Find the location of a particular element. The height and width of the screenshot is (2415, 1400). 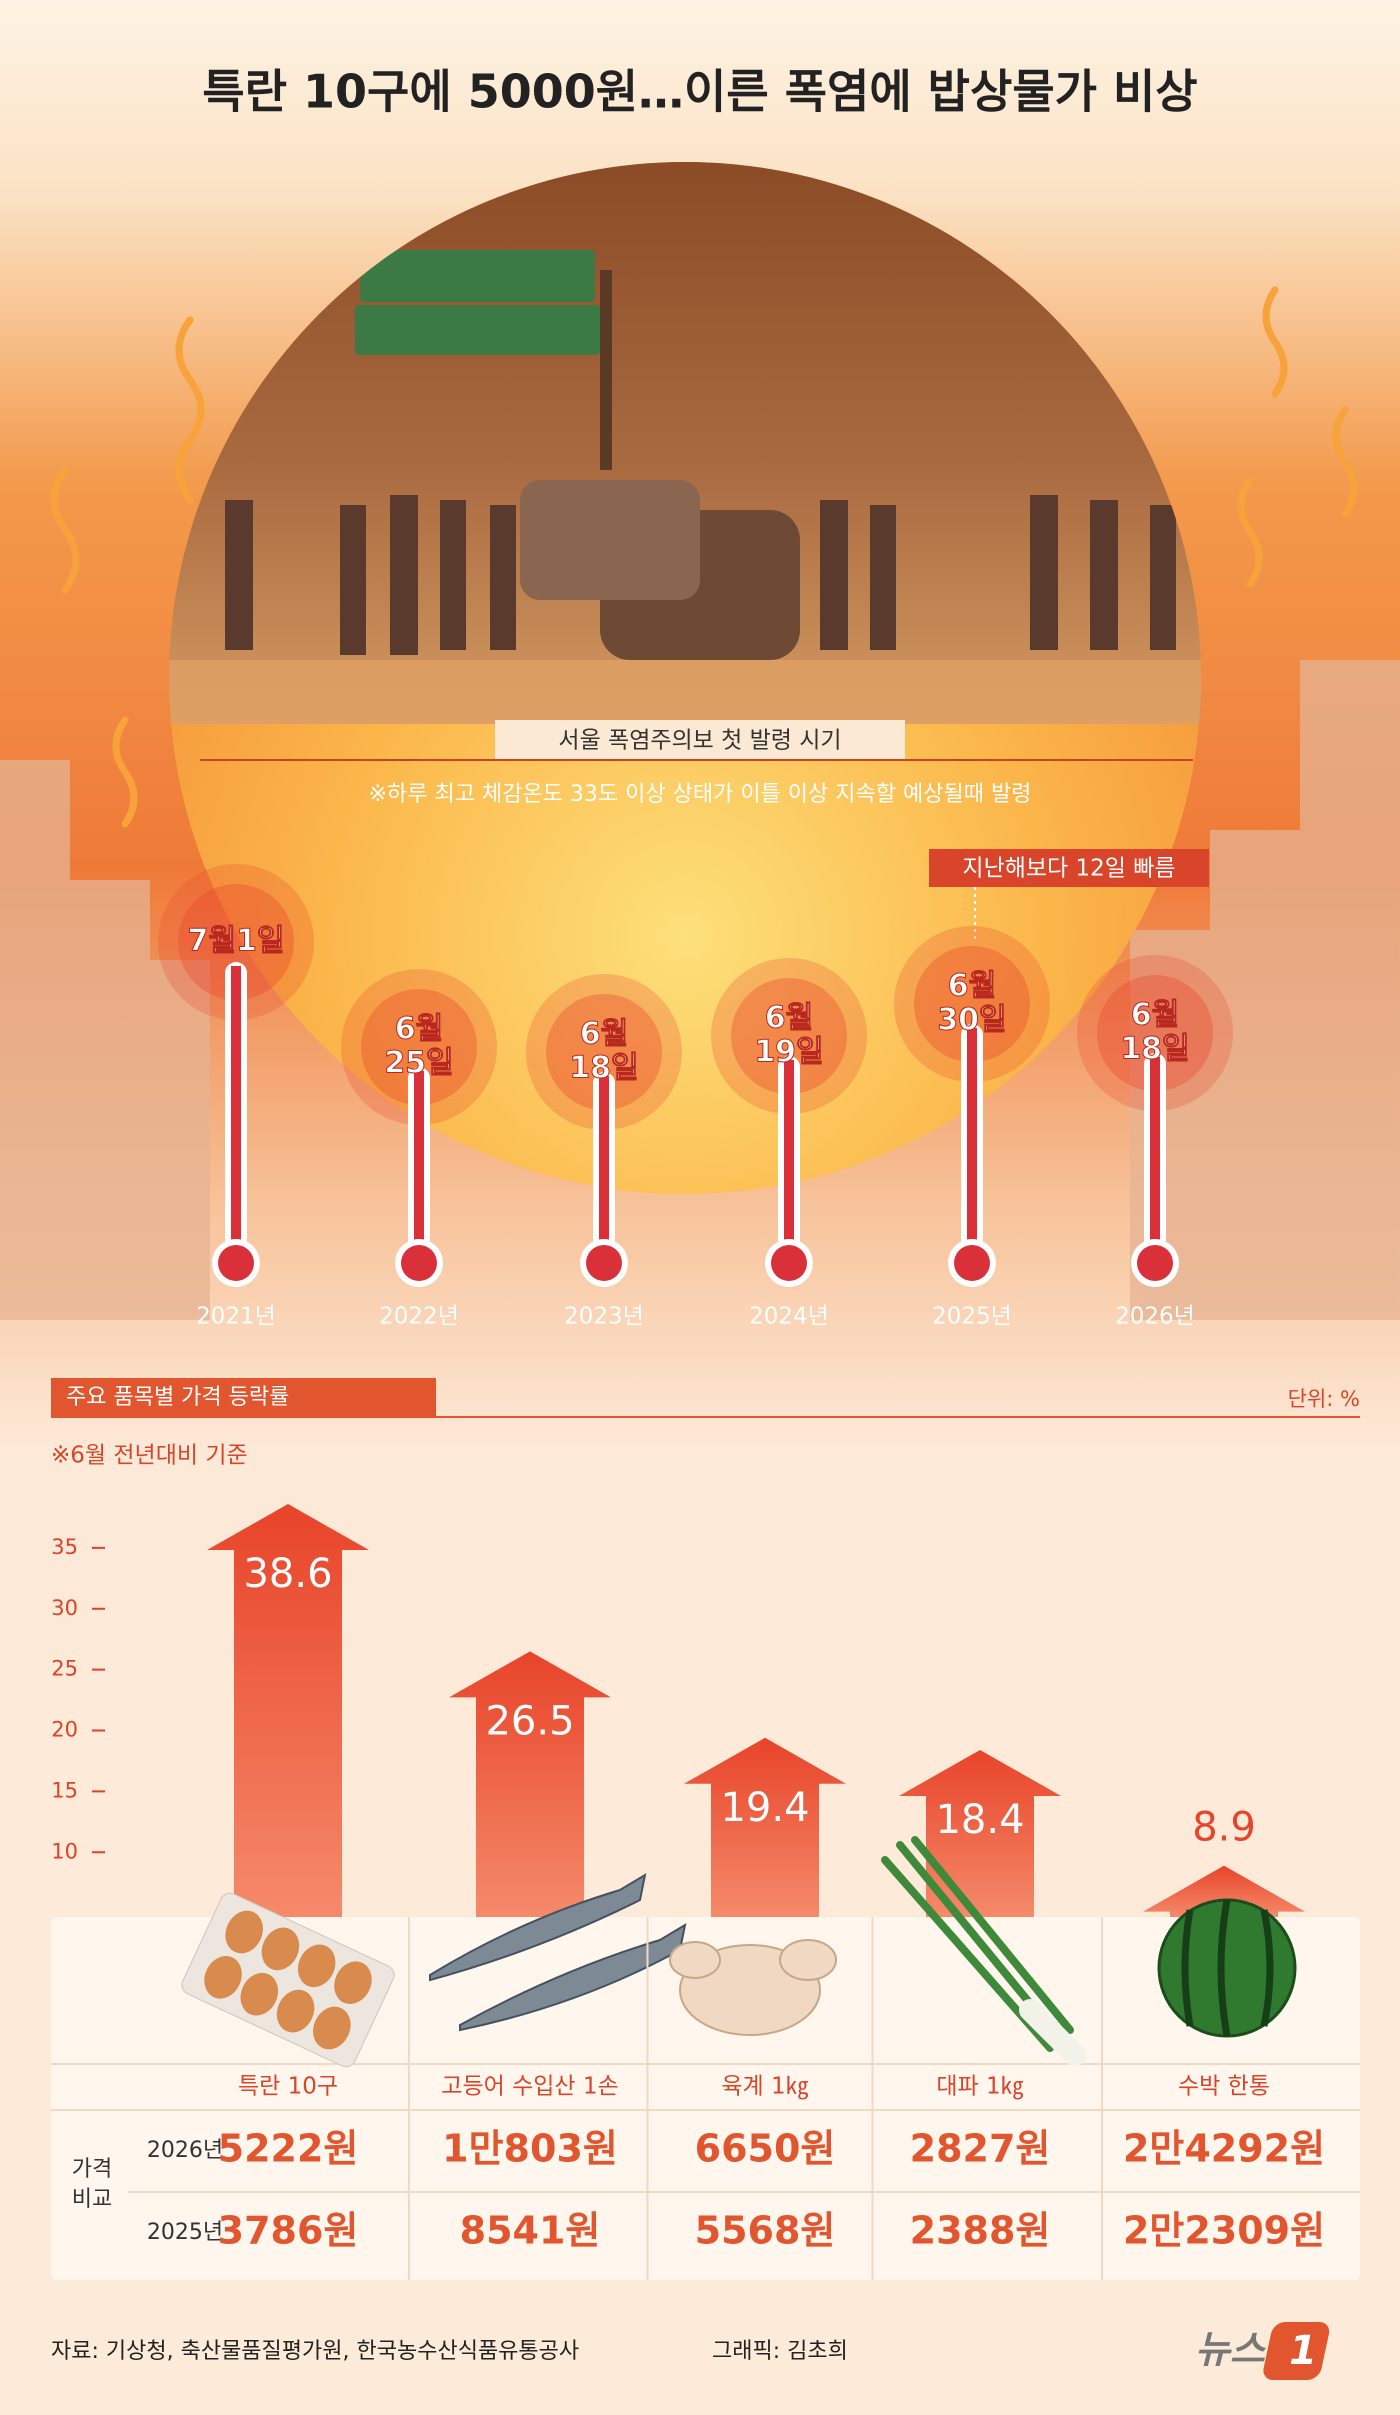

y-tick-label: 35 is located at coordinates (64, 1547).